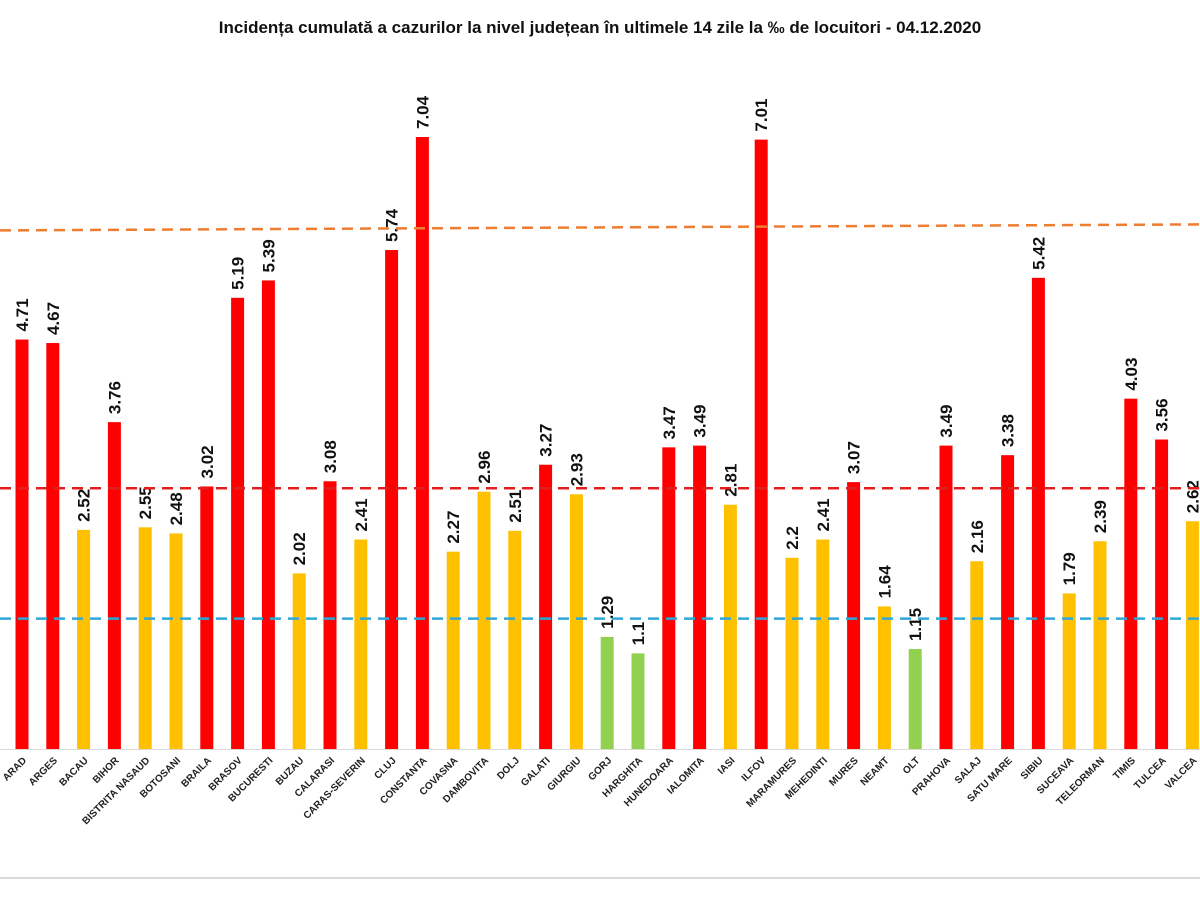 Image resolution: width=1200 pixels, height=900 pixels. What do you see at coordinates (601, 769) in the screenshot?
I see `category-label: GORJ` at bounding box center [601, 769].